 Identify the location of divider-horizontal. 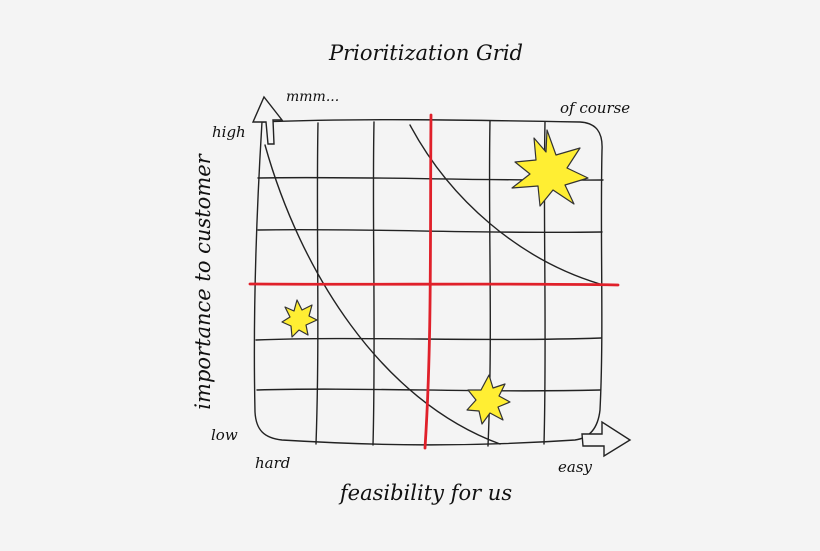
(434, 284).